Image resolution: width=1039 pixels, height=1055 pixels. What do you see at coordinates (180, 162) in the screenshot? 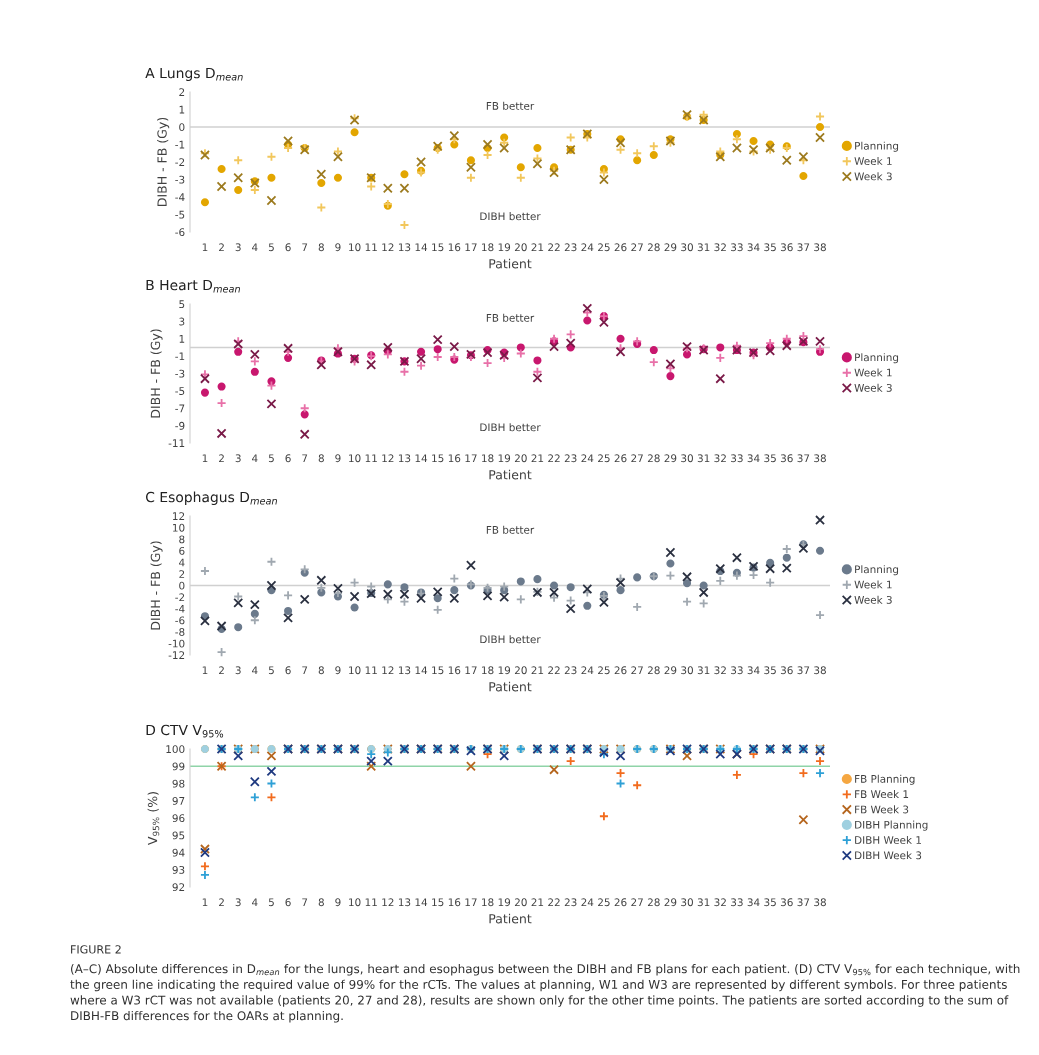
I see `y-tick-label: -2` at bounding box center [180, 162].